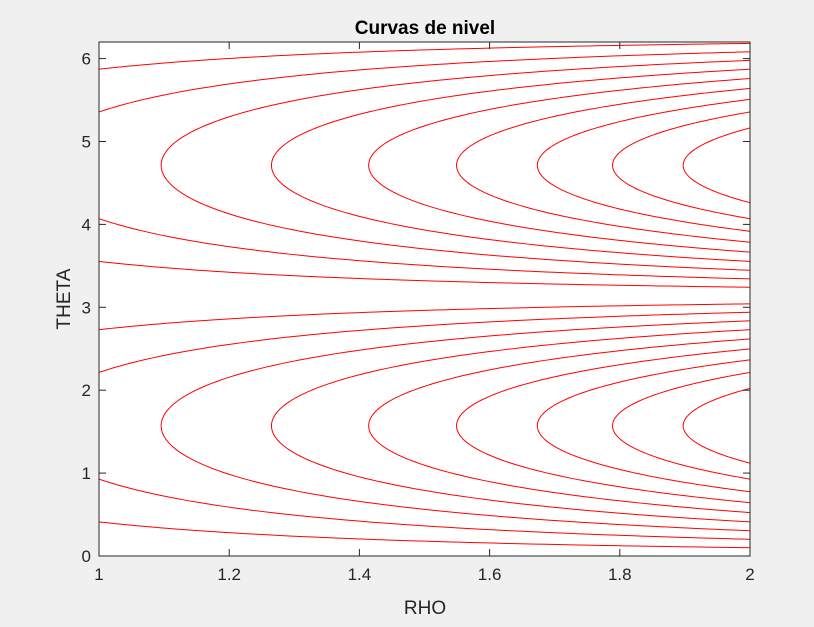 The image size is (814, 627). Describe the element at coordinates (749, 574) in the screenshot. I see `x-tick-label: 2` at that location.